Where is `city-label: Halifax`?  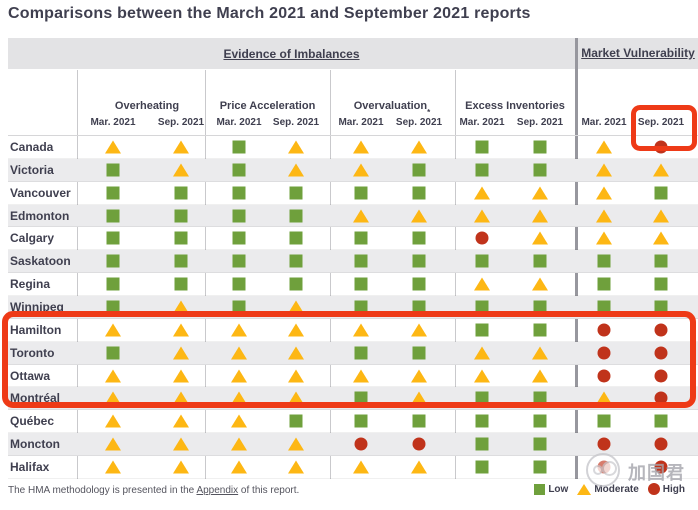
city-label: Halifax is located at coordinates (30, 466).